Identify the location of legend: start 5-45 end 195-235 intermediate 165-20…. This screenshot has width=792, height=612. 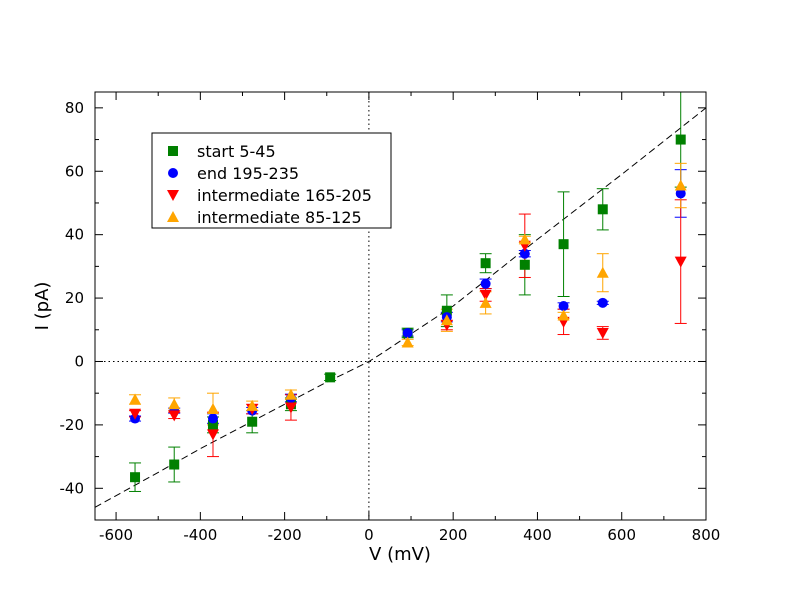
(271, 180).